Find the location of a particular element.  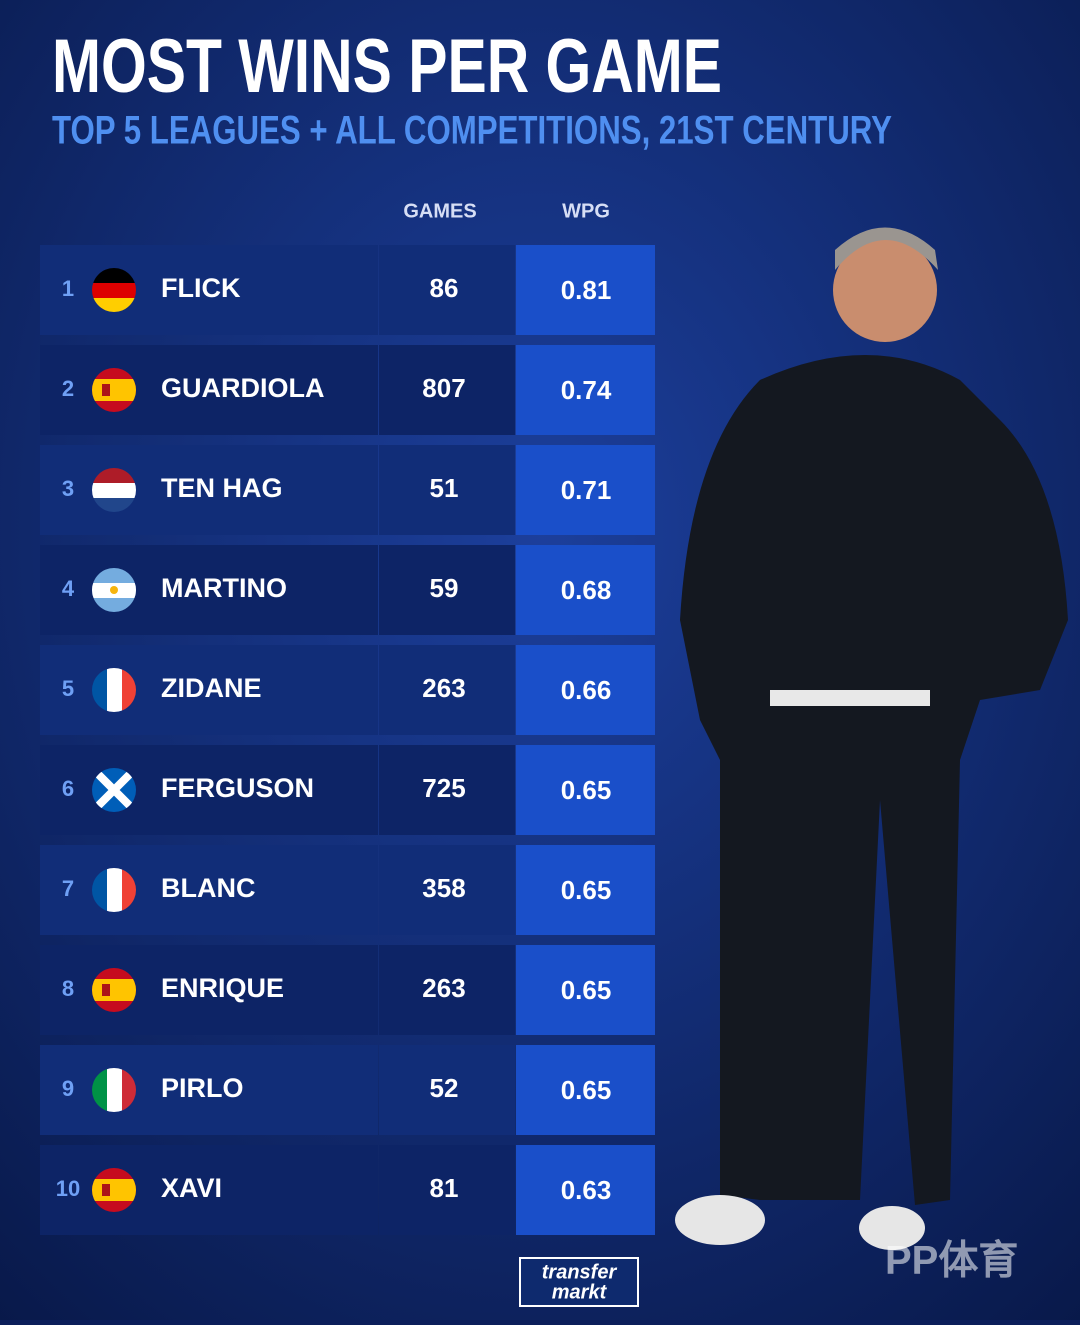

rank: 2 is located at coordinates (68, 388).